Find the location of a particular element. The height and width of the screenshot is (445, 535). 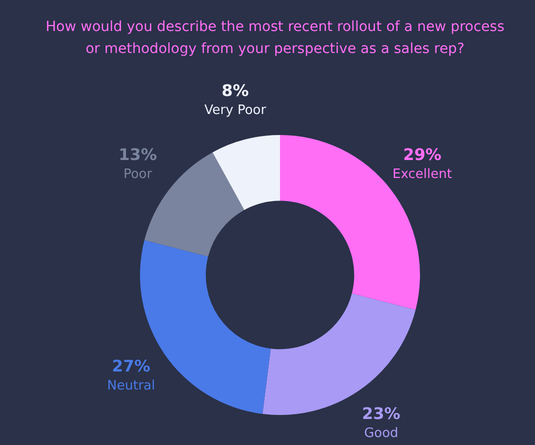

data-label: 27% is located at coordinates (131, 366).